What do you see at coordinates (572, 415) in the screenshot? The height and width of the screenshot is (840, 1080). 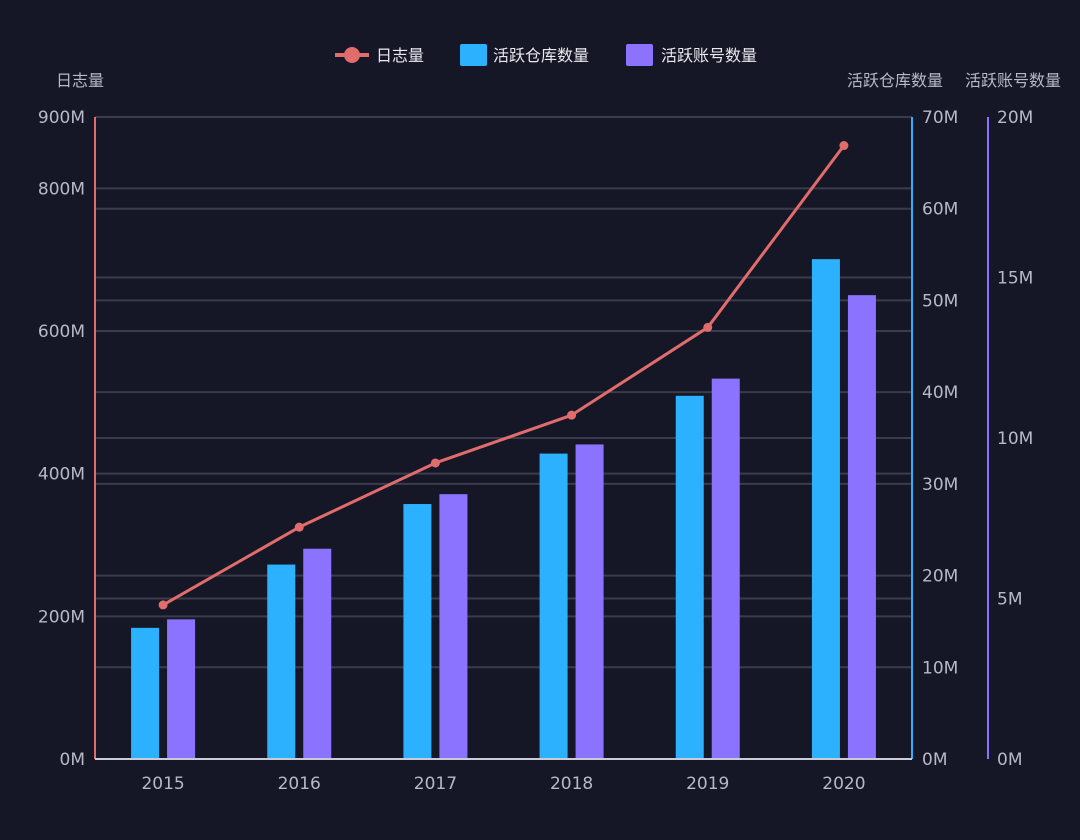 I see `point-log-2018` at bounding box center [572, 415].